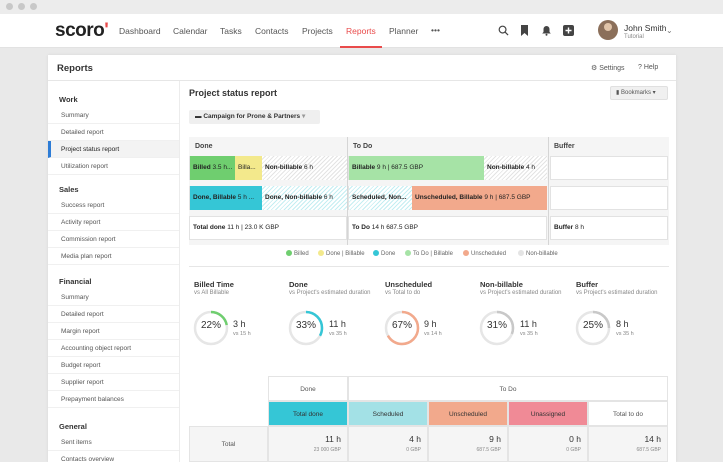 Image resolution: width=723 pixels, height=462 pixels. What do you see at coordinates (113, 166) in the screenshot?
I see `sidebar-item-utilization-report: Utilization report` at bounding box center [113, 166].